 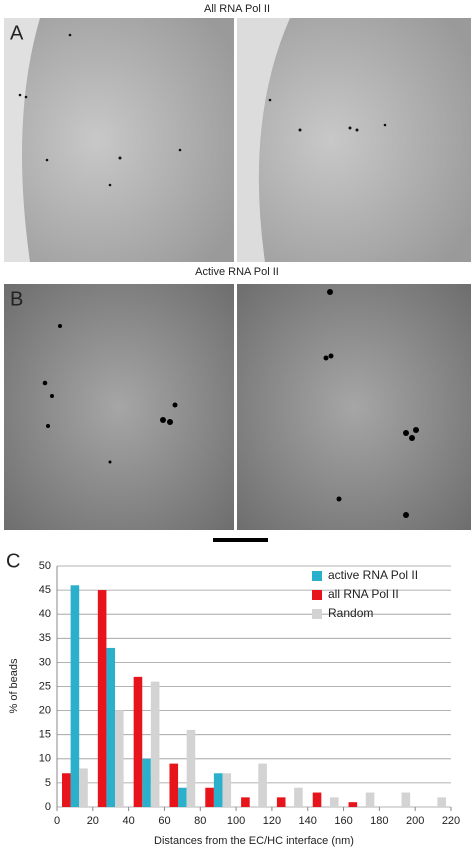 What do you see at coordinates (16, 299) in the screenshot?
I see `panel-label: B` at bounding box center [16, 299].